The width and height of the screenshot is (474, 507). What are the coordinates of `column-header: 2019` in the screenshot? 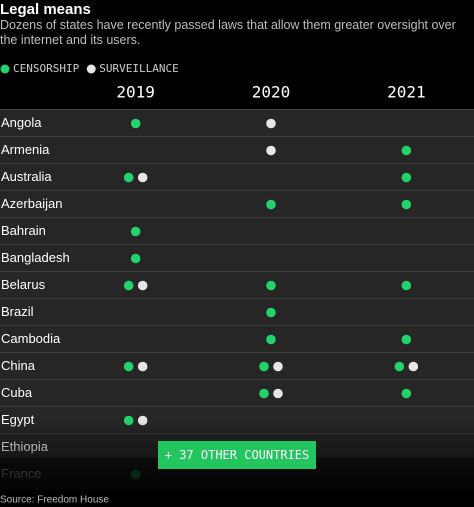 It's located at (135, 92).